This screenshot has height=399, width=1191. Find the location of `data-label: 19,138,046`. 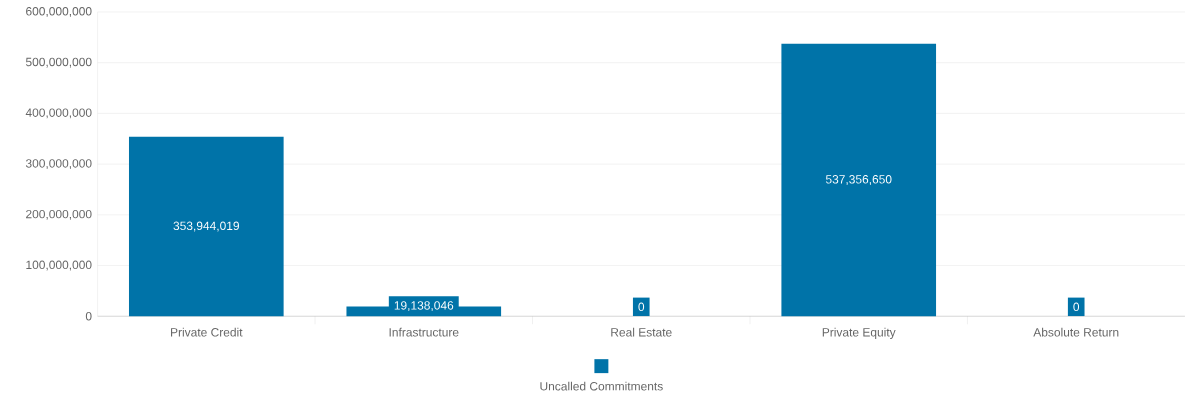

data-label: 19,138,046 is located at coordinates (424, 306).